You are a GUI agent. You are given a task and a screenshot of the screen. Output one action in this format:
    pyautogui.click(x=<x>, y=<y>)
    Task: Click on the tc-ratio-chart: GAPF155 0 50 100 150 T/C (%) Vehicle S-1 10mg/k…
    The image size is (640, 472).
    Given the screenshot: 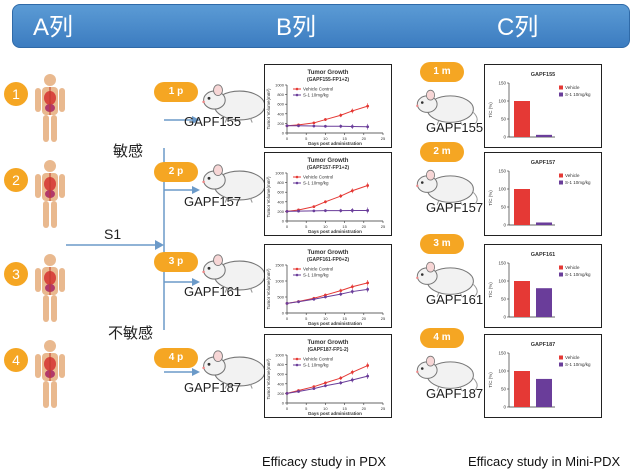 What is the action you would take?
    pyautogui.click(x=543, y=106)
    